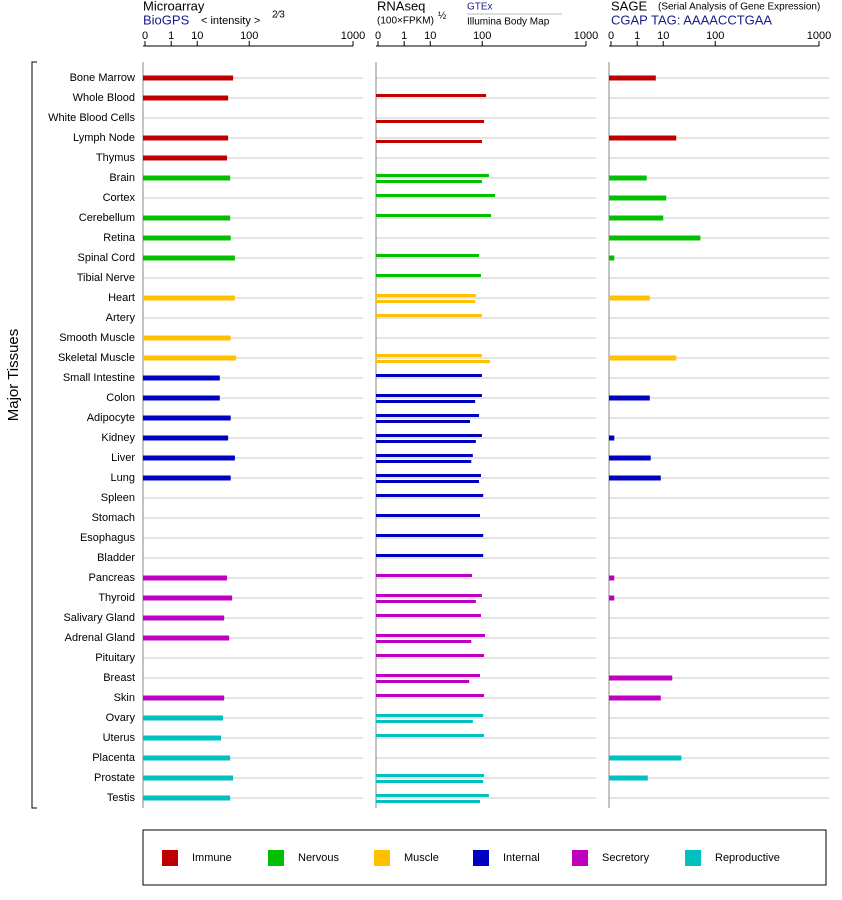 The image size is (842, 900). I want to click on category-label: Heart, so click(121, 298).